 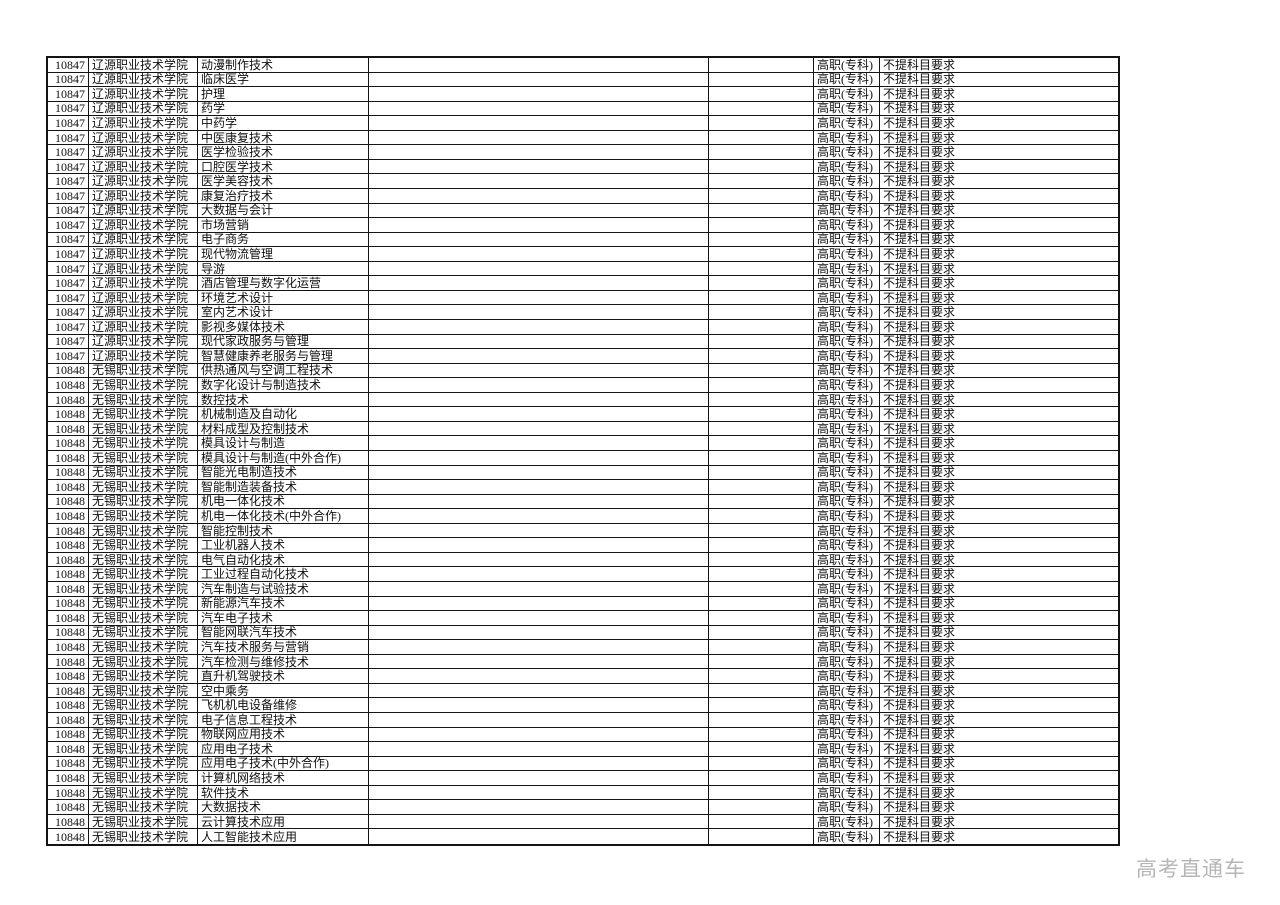 I want to click on table-row: 10848 无锡职业技术学院 空中乘务 高职(专科) 不提科目要求, so click(x=583, y=691).